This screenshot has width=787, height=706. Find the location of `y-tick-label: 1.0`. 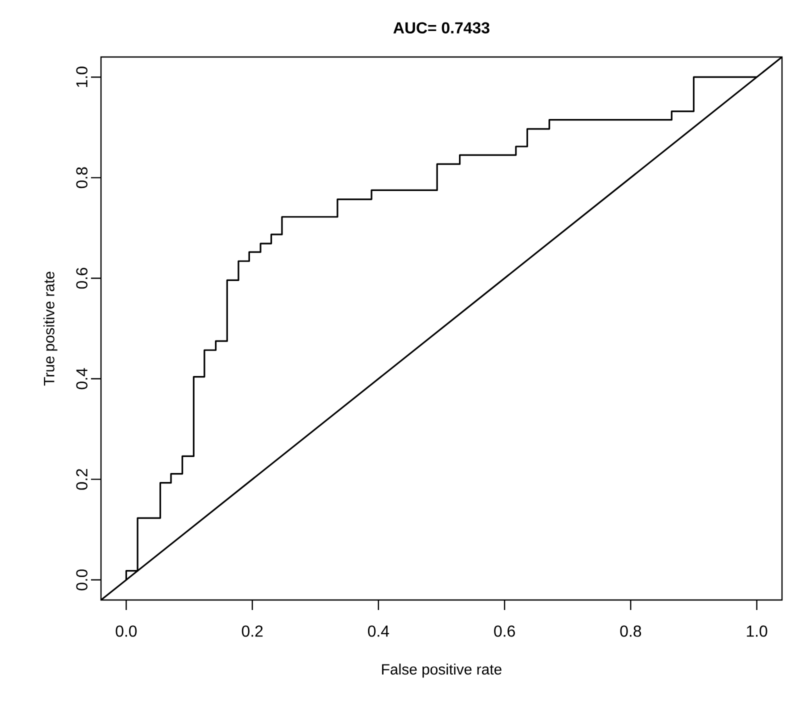

y-tick-label: 1.0 is located at coordinates (82, 76).